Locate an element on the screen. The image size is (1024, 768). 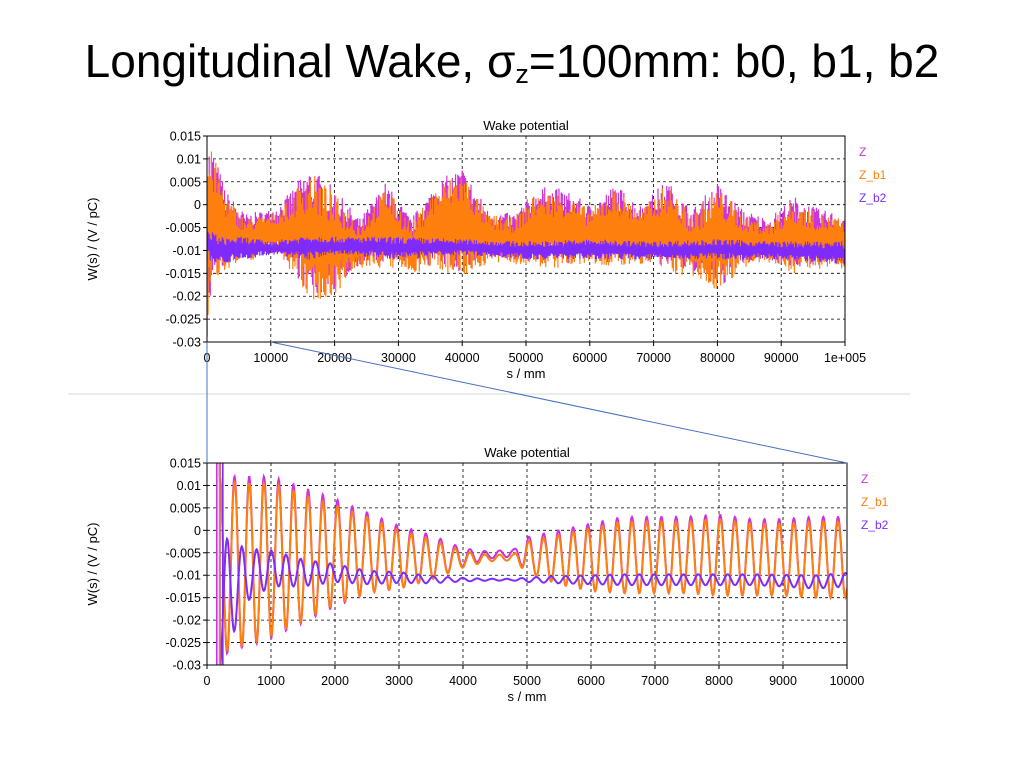
slide-title-main: Longitudinal Wake, σ is located at coordinates (300, 61).